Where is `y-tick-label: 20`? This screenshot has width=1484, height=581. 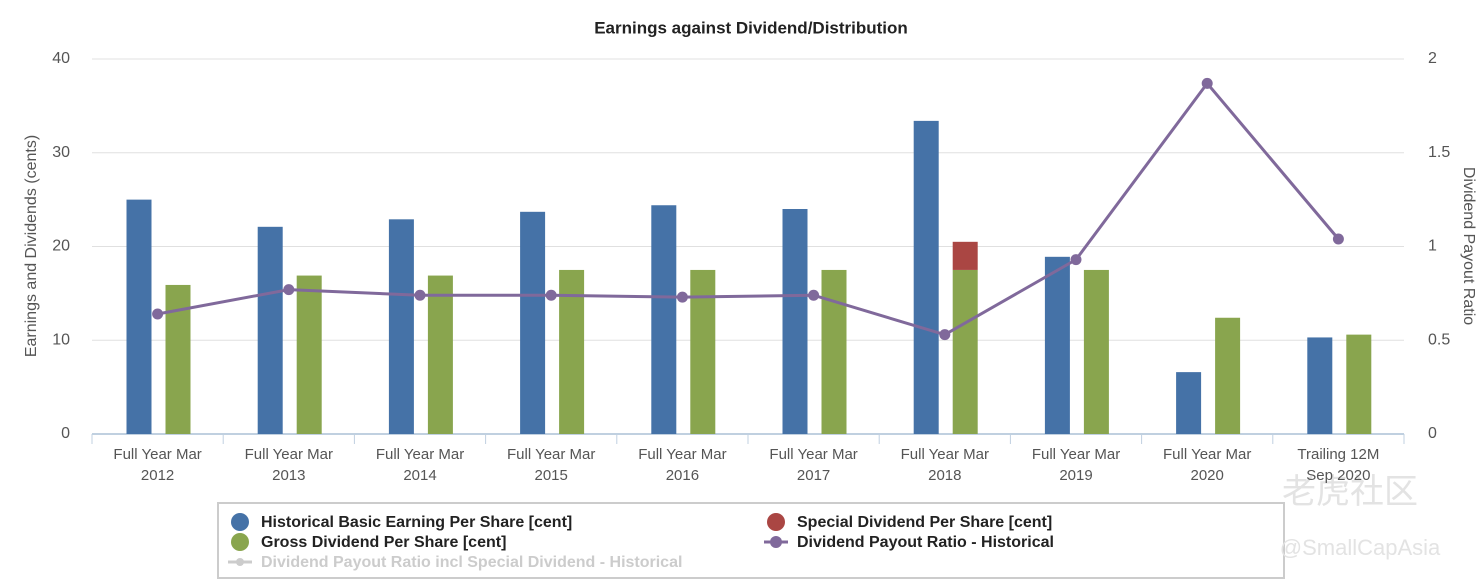
y-tick-label: 20 is located at coordinates (61, 246).